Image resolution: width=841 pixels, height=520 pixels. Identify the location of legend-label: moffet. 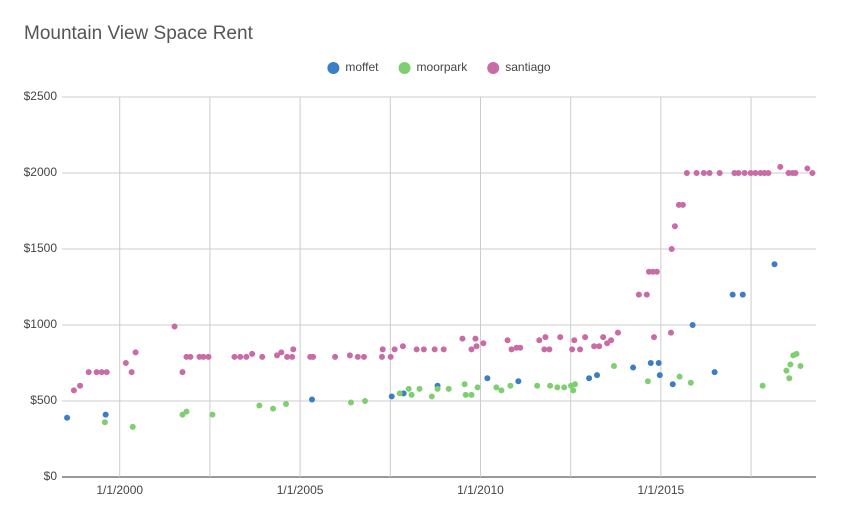
(362, 67).